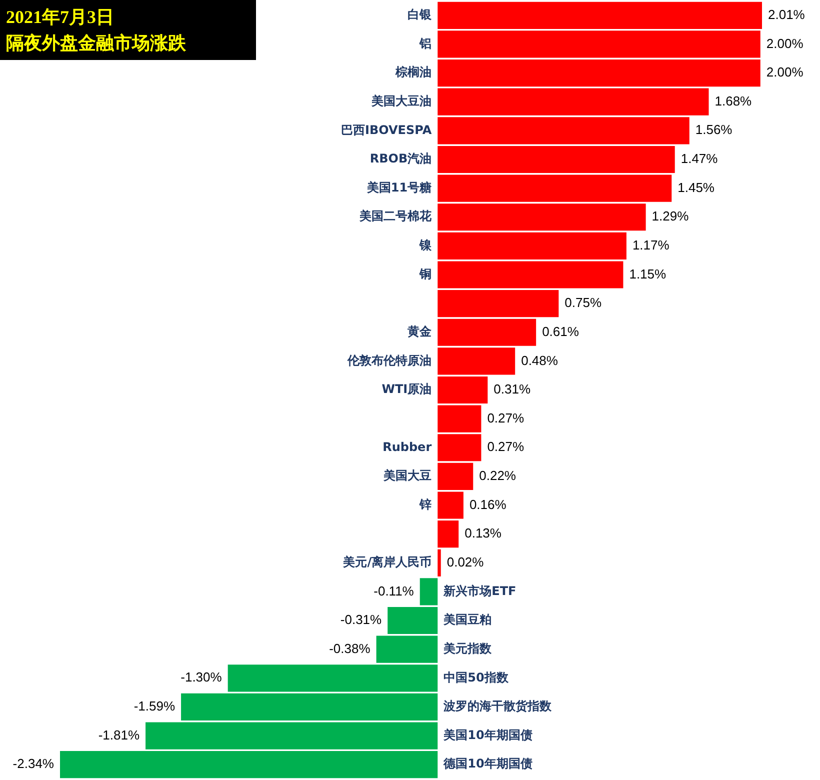 This screenshot has width=820, height=780. Describe the element at coordinates (386, 129) in the screenshot. I see `y-tick-label: 巴西IBOVESPA` at that location.